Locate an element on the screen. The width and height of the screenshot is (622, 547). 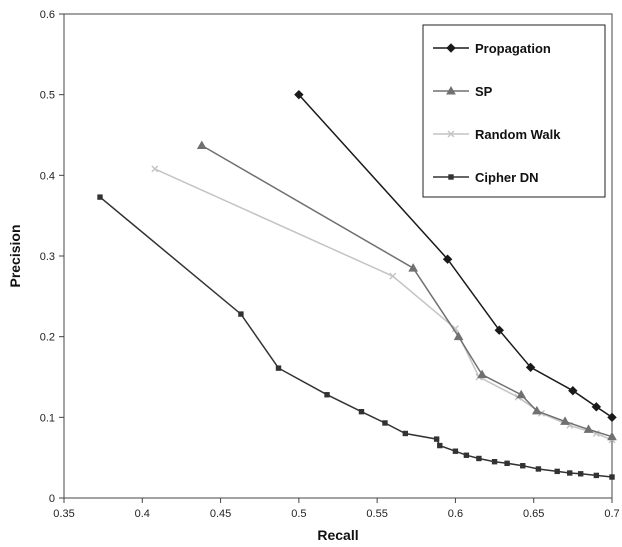
legend-item-propagation: Propagation is located at coordinates (492, 48).